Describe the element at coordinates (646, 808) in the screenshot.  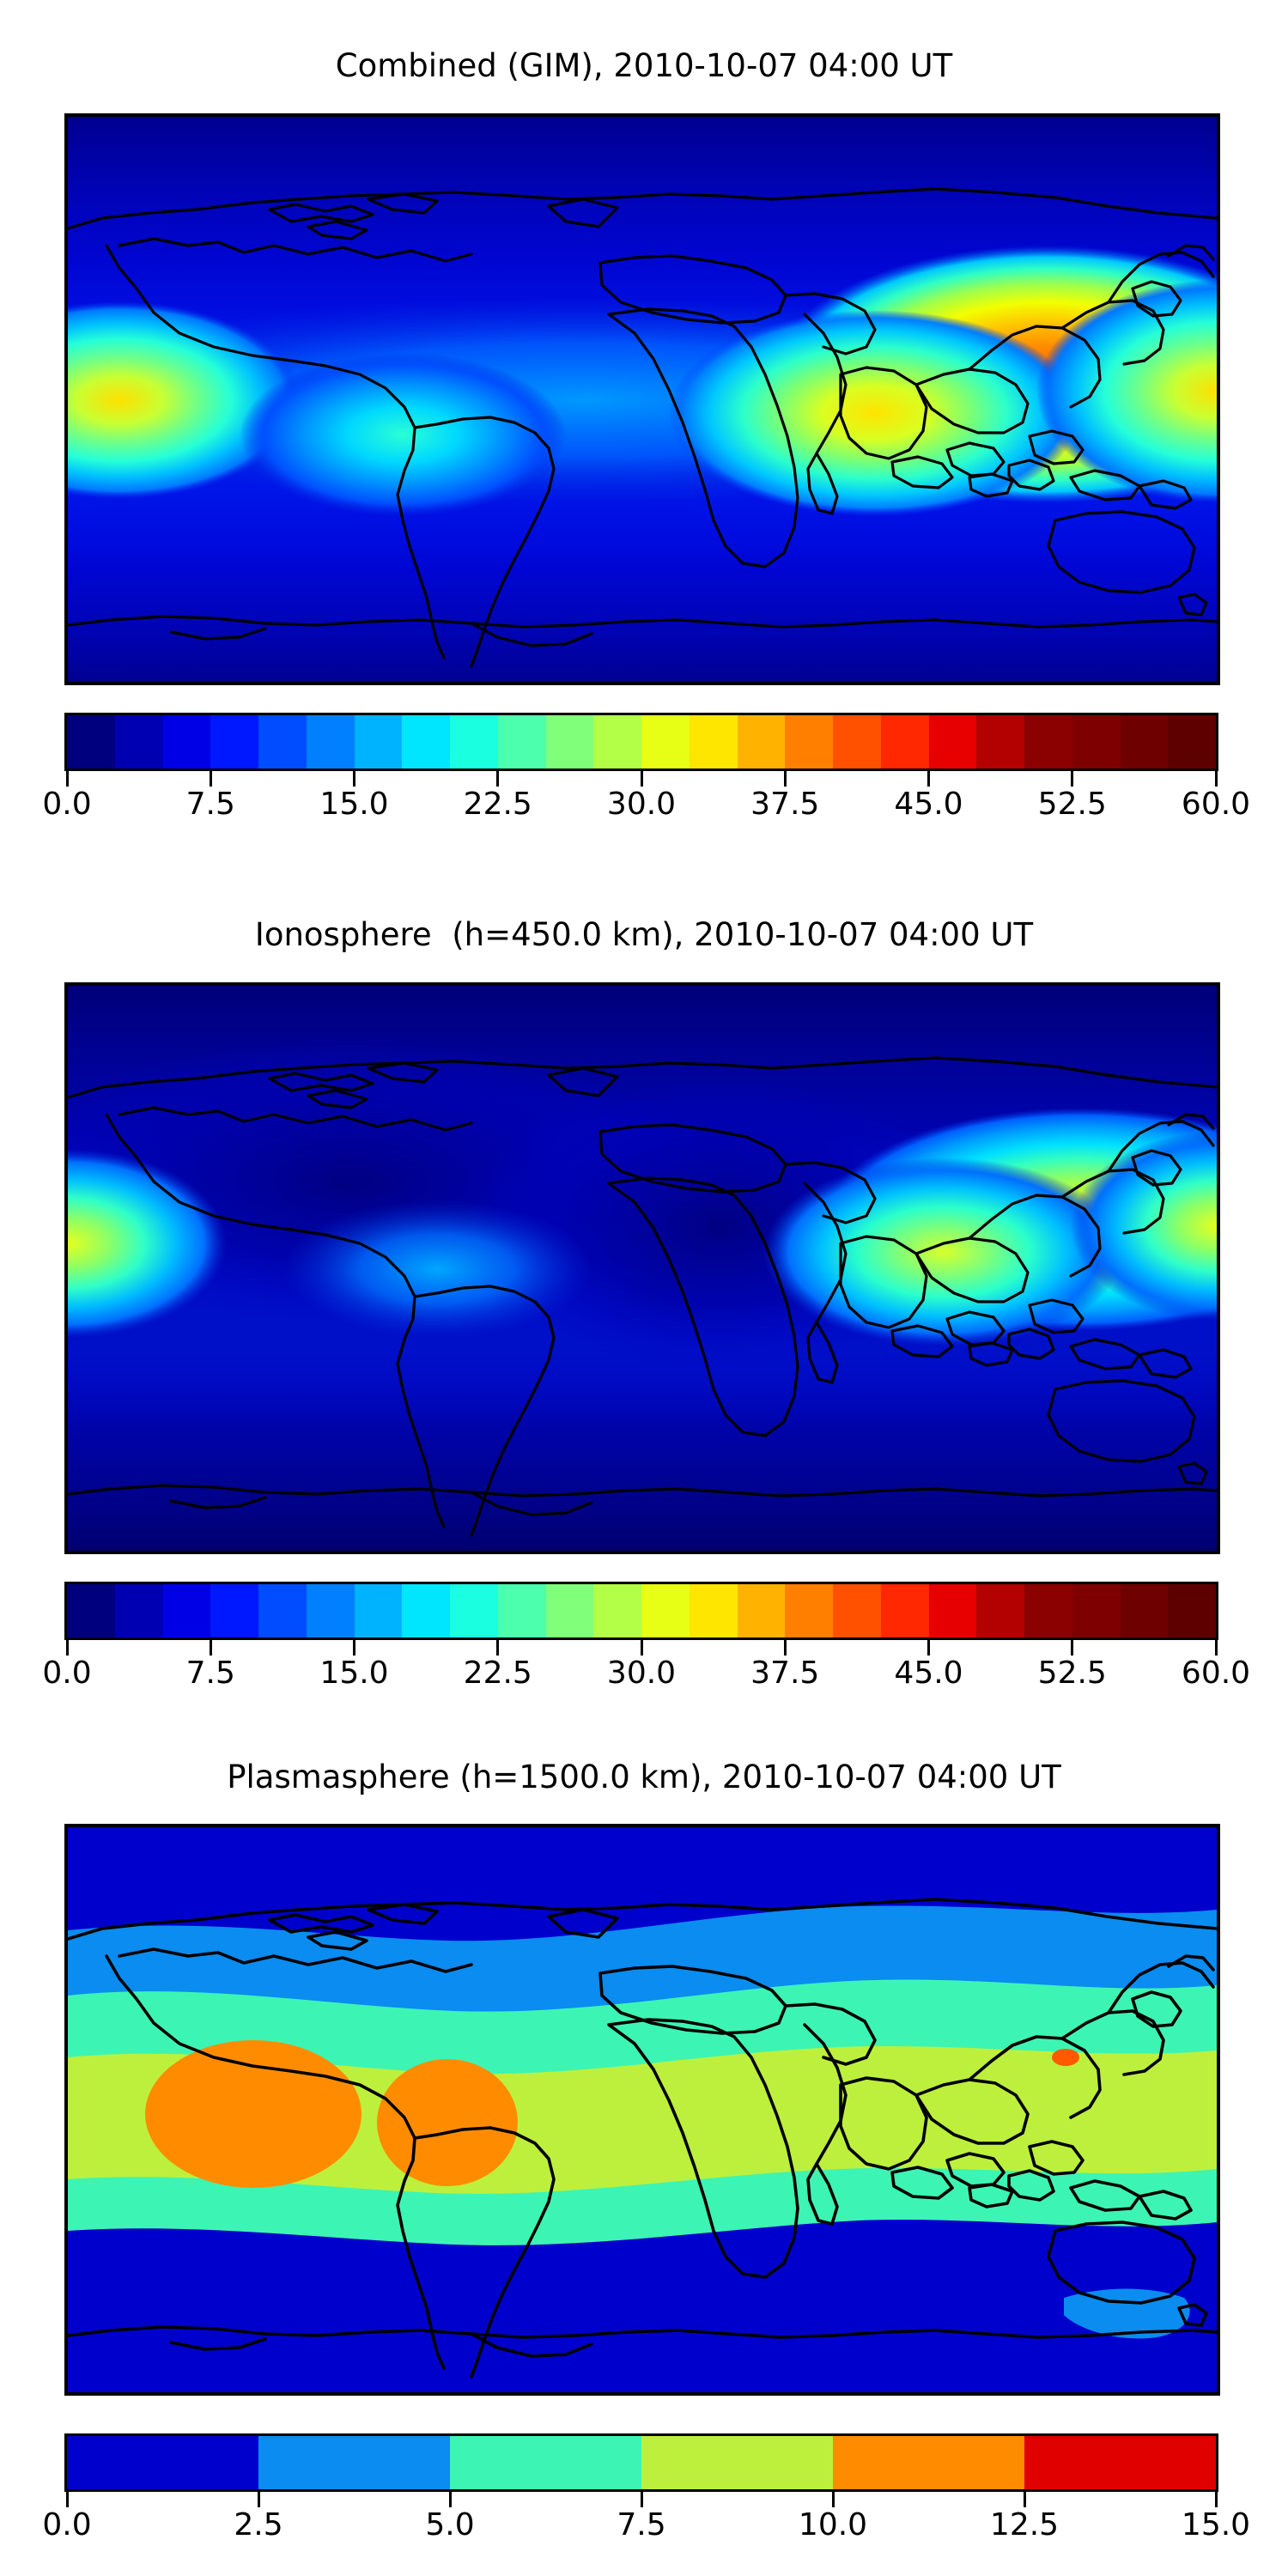
I see `colorbar-labels-combined: 0.0 7.5 15.0 22.5 30.0 37.5 45.0 52.5 60.0` at that location.